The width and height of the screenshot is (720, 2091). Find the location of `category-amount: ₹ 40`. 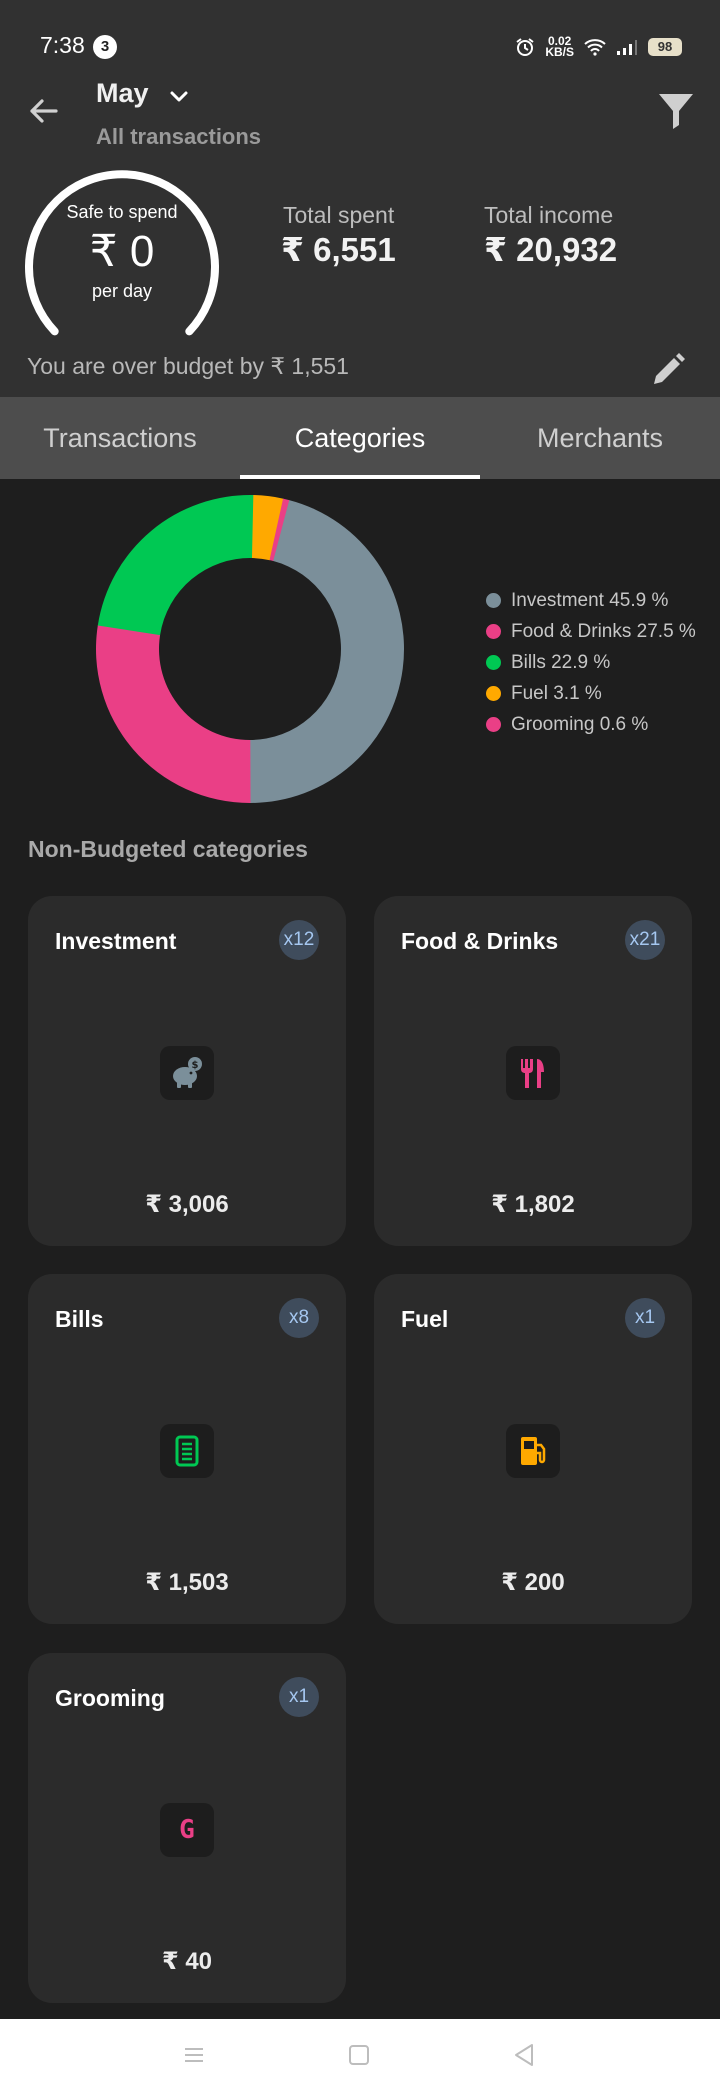

category-amount: ₹ 40 is located at coordinates (187, 1961).